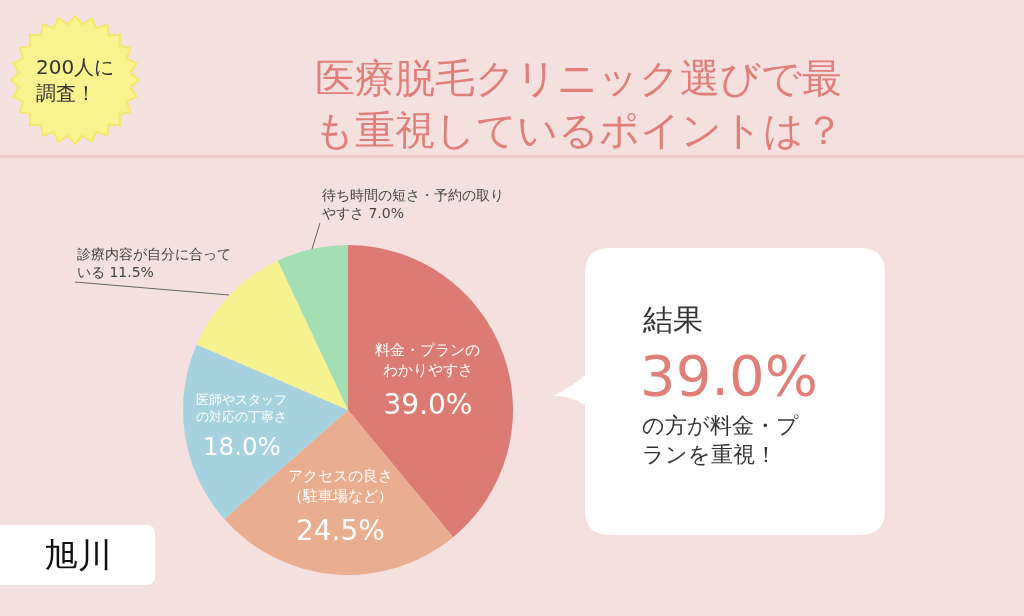  I want to click on text: 39.0%, so click(729, 375).